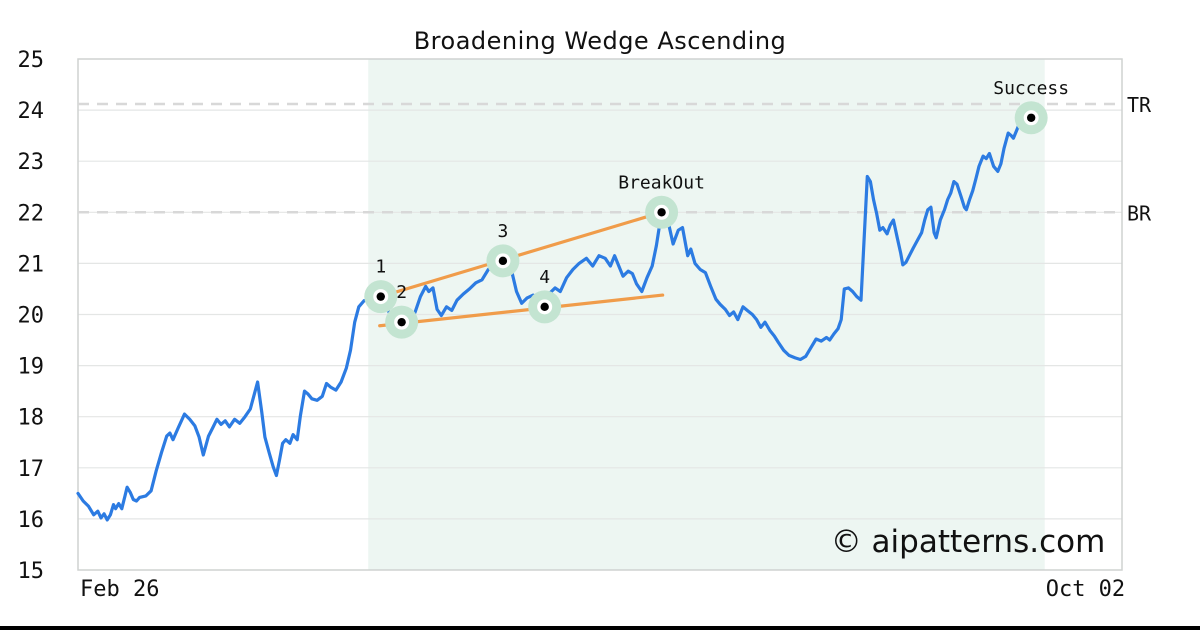 This screenshot has width=1200, height=630. I want to click on level-label-tr: TR, so click(1139, 105).